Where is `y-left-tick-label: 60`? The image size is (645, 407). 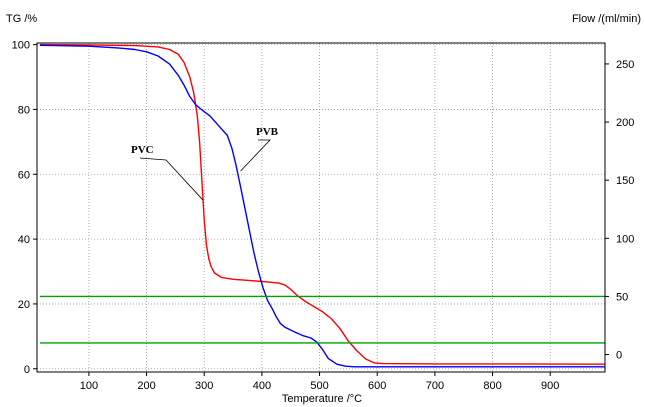 y-left-tick-label: 60 is located at coordinates (24, 175).